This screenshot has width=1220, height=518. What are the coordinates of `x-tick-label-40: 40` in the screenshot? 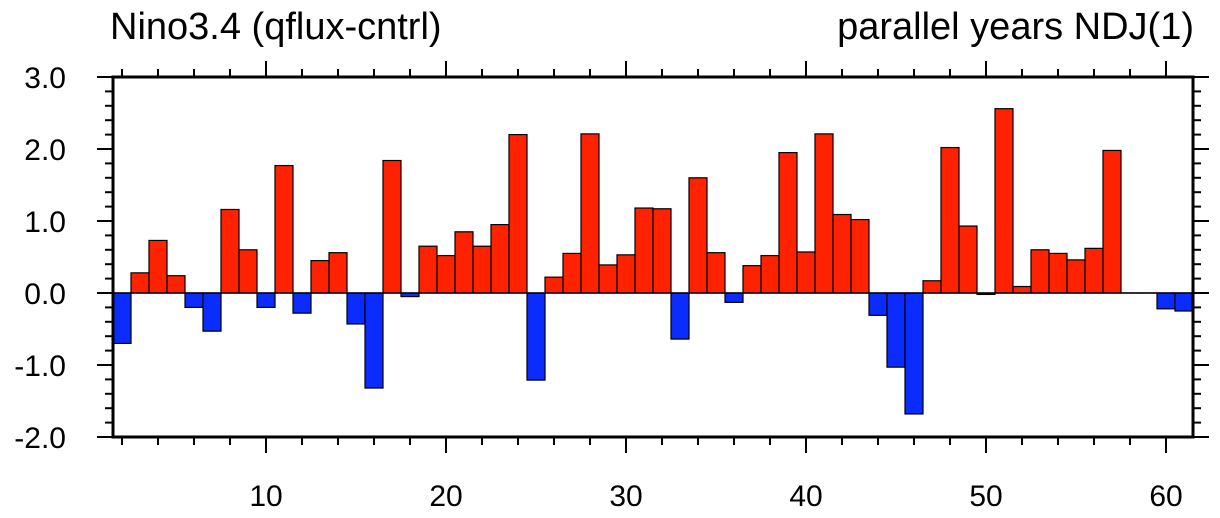 It's located at (805, 496).